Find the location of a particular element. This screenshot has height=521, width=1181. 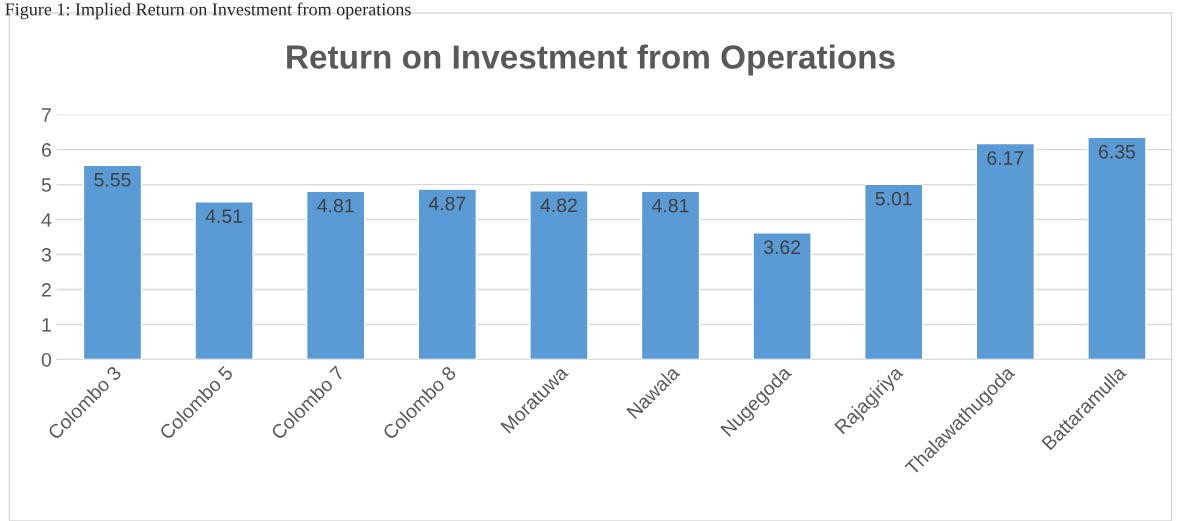

data-label: 5.55 is located at coordinates (112, 180).